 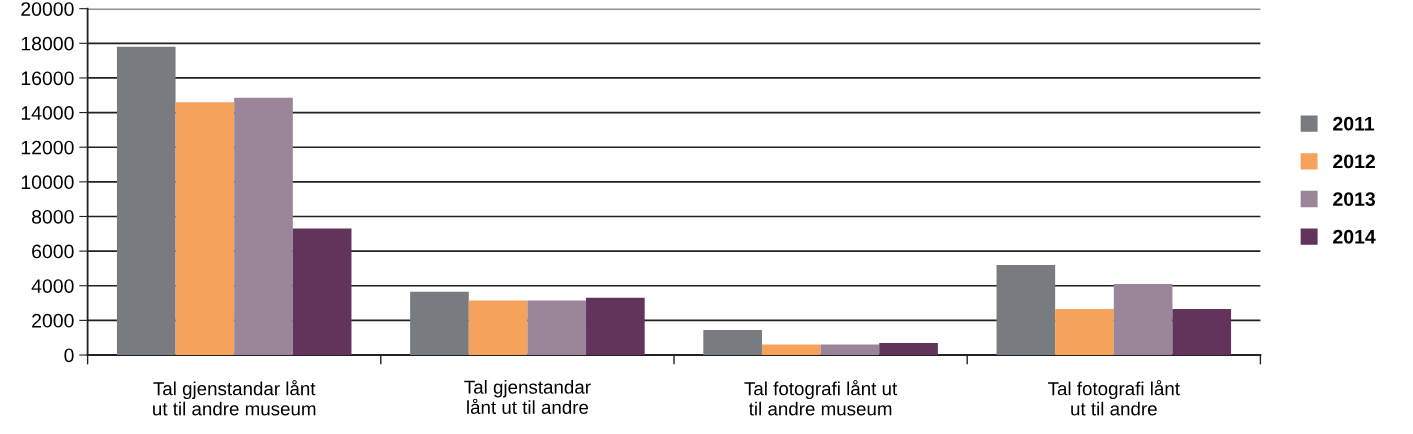 What do you see at coordinates (1354, 199) in the screenshot?
I see `legend-label: 2013` at bounding box center [1354, 199].